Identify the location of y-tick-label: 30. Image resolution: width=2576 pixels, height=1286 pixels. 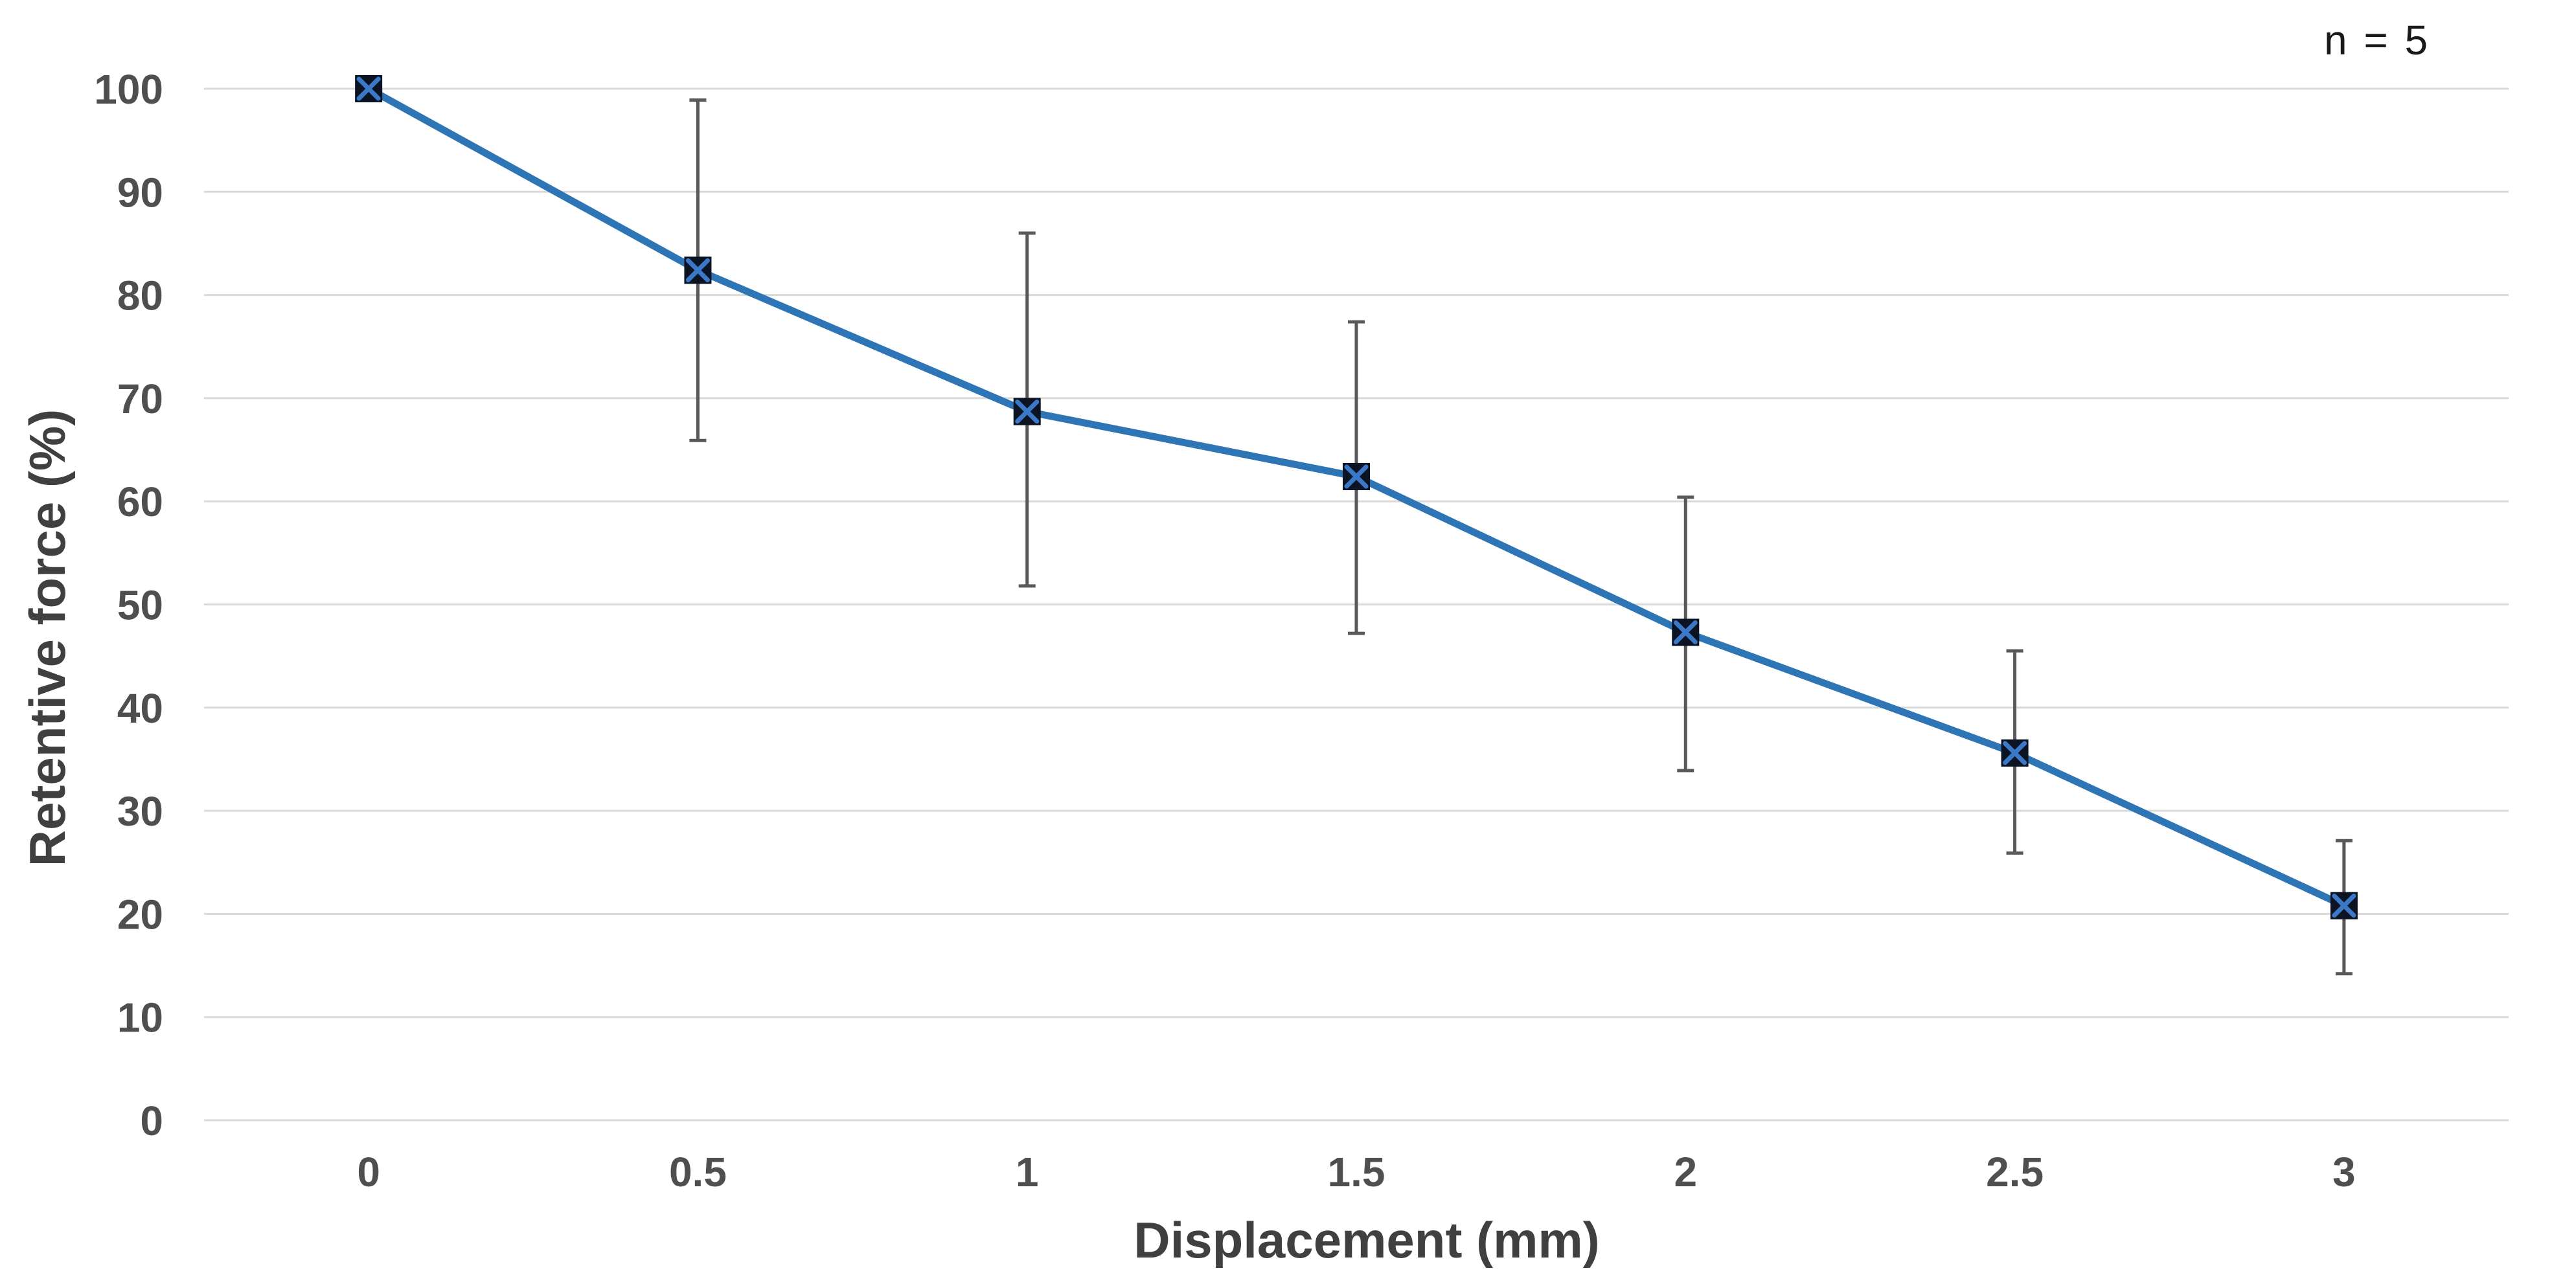
(140, 811).